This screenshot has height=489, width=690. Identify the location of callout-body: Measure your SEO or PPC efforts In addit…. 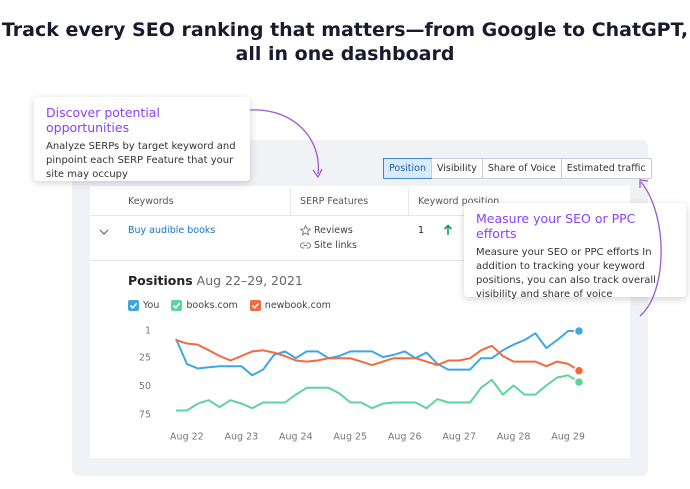
(566, 273).